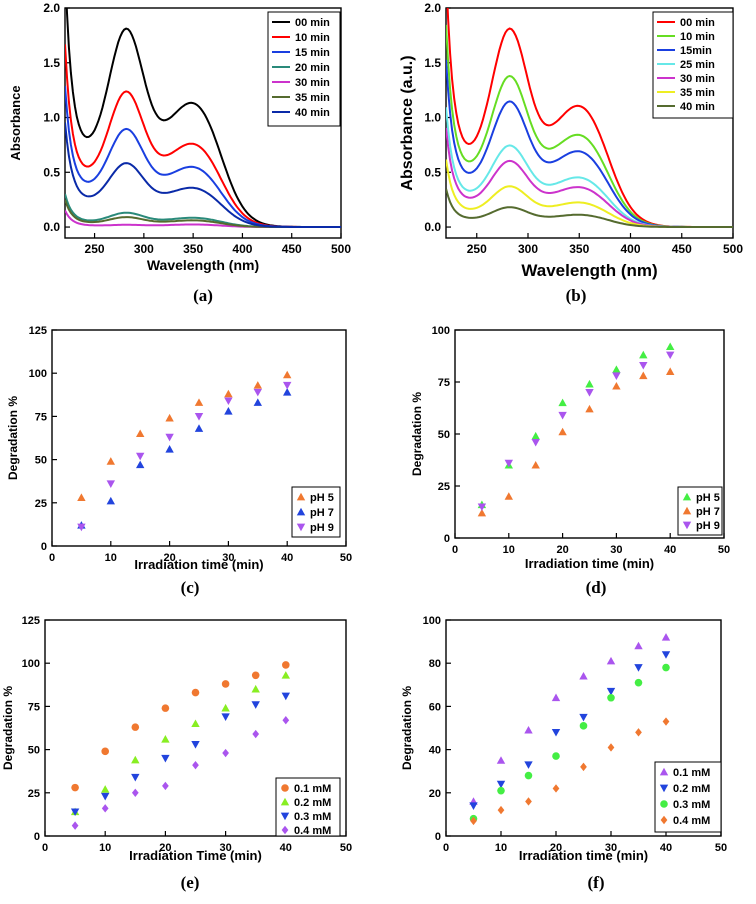 The height and width of the screenshot is (904, 756). I want to click on x-axis-label: Irradiation time (min), so click(583, 855).